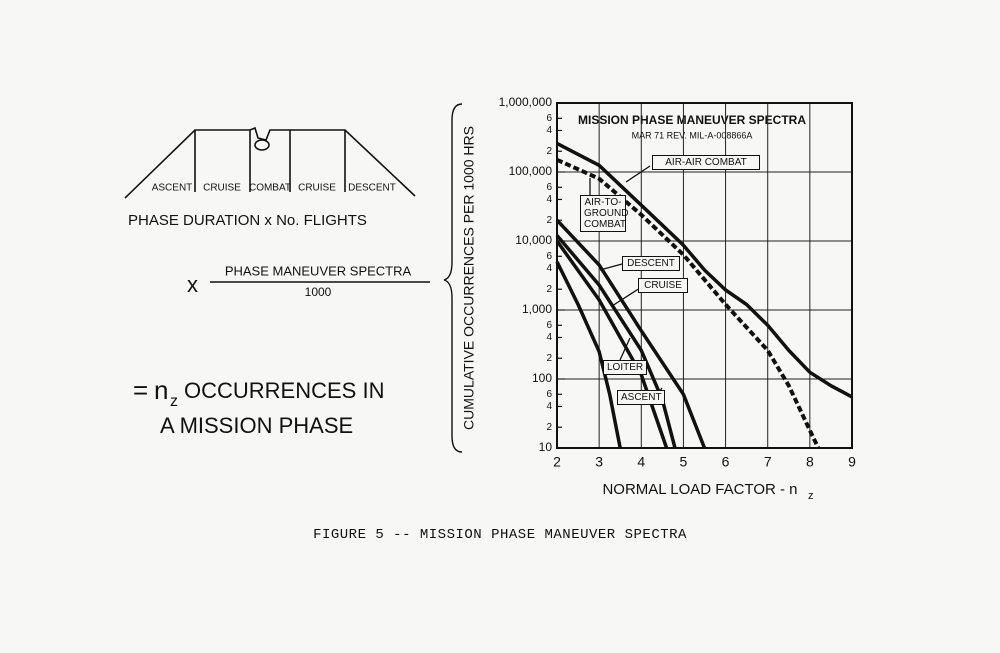 Image resolution: width=1000 pixels, height=653 pixels. Describe the element at coordinates (531, 171) in the screenshot. I see `y-tick-label: 100,000` at that location.